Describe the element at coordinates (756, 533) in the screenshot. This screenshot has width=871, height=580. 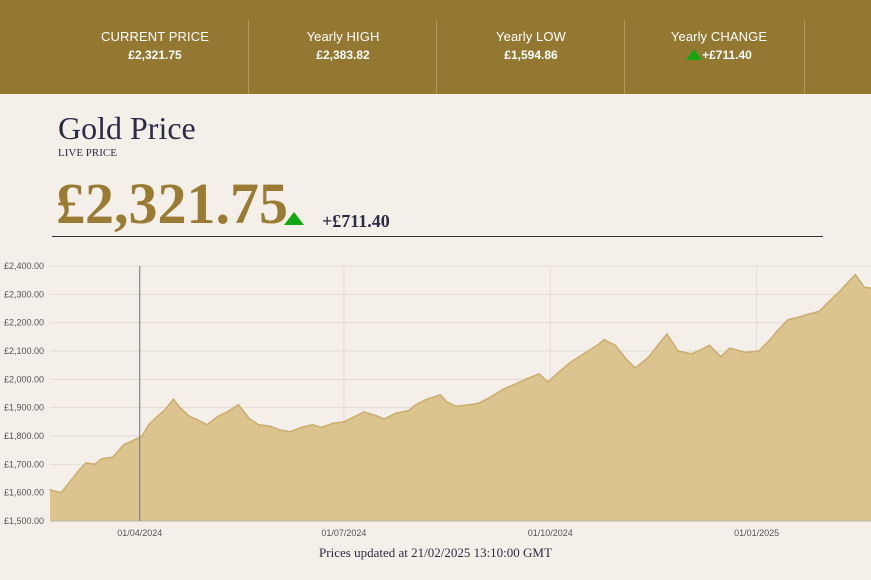
I see `x-tick-label: 01/01/2025` at that location.